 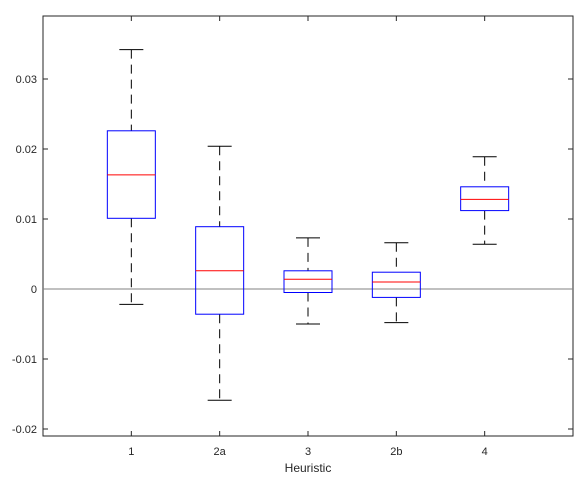 What do you see at coordinates (26, 150) in the screenshot?
I see `y-tick-label: 0.02` at bounding box center [26, 150].